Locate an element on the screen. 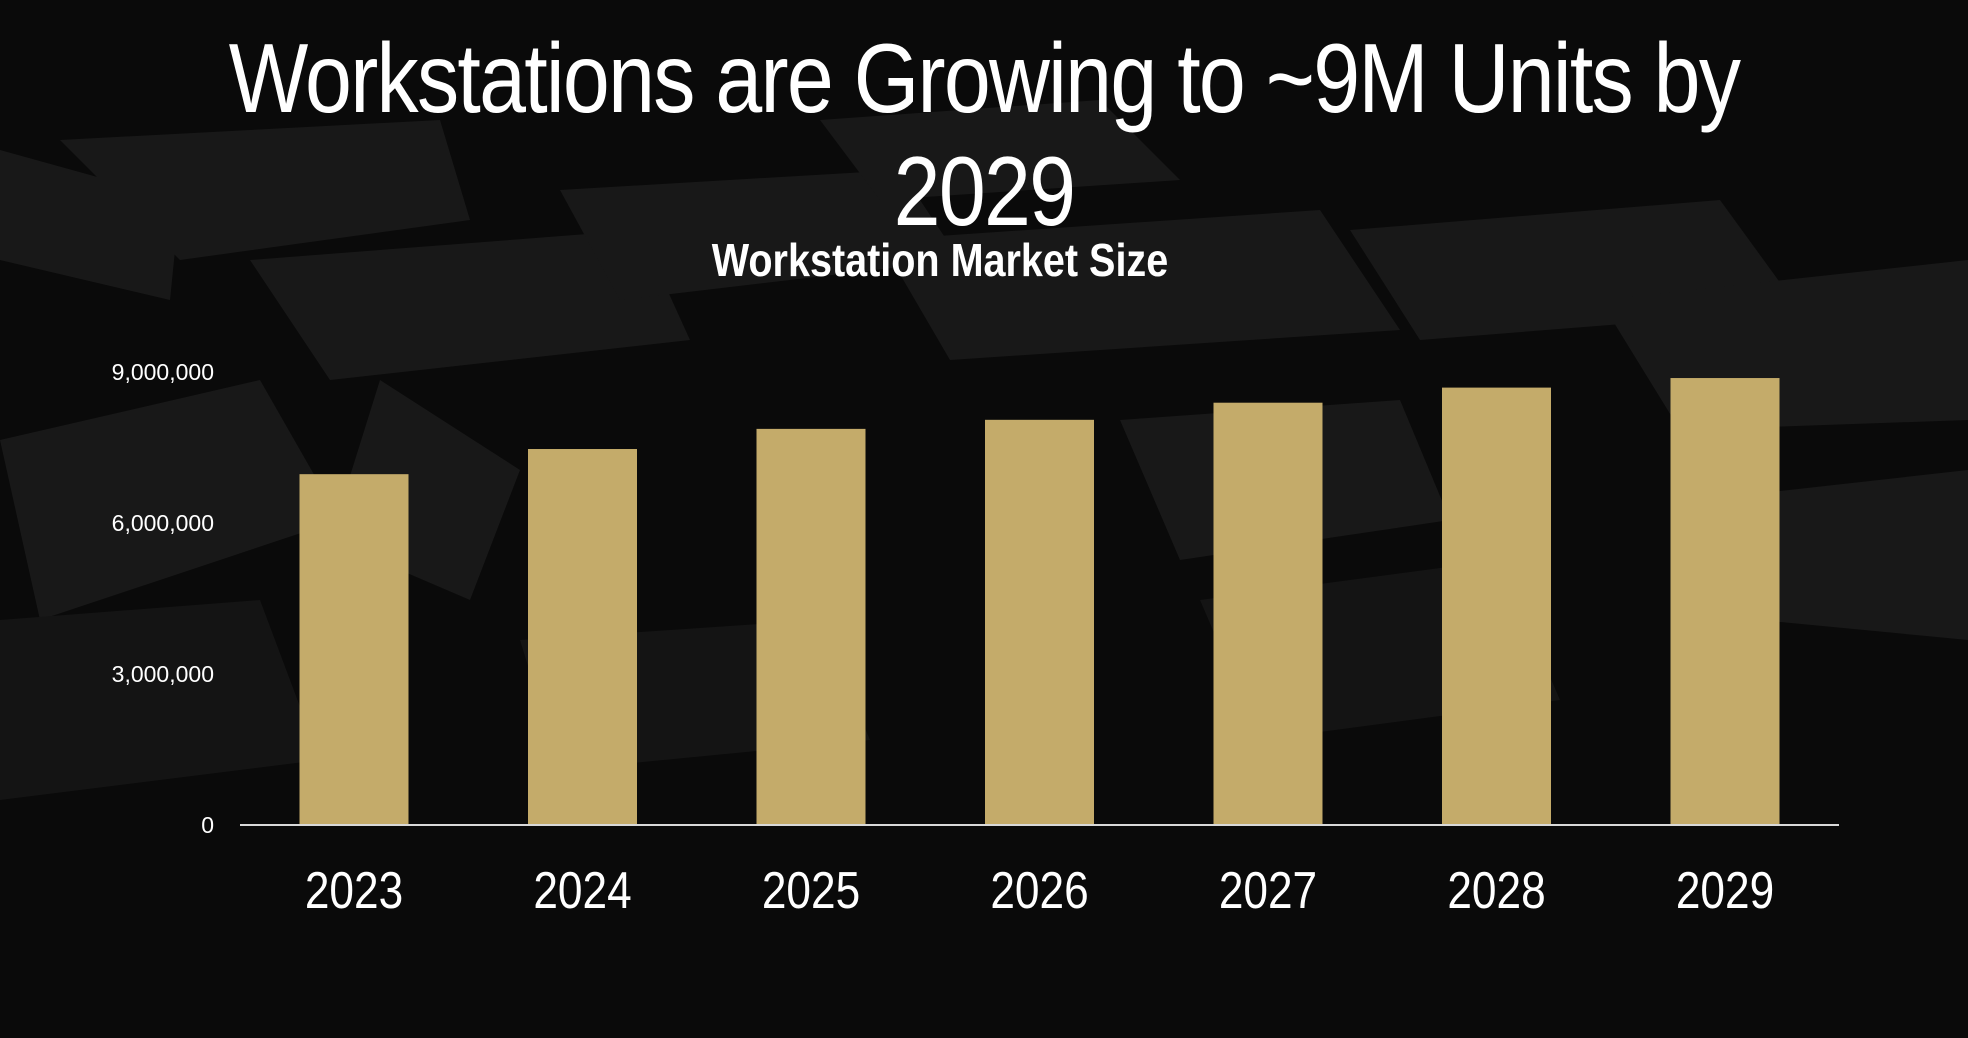 This screenshot has width=1968, height=1038. bar-2026 is located at coordinates (1039, 622).